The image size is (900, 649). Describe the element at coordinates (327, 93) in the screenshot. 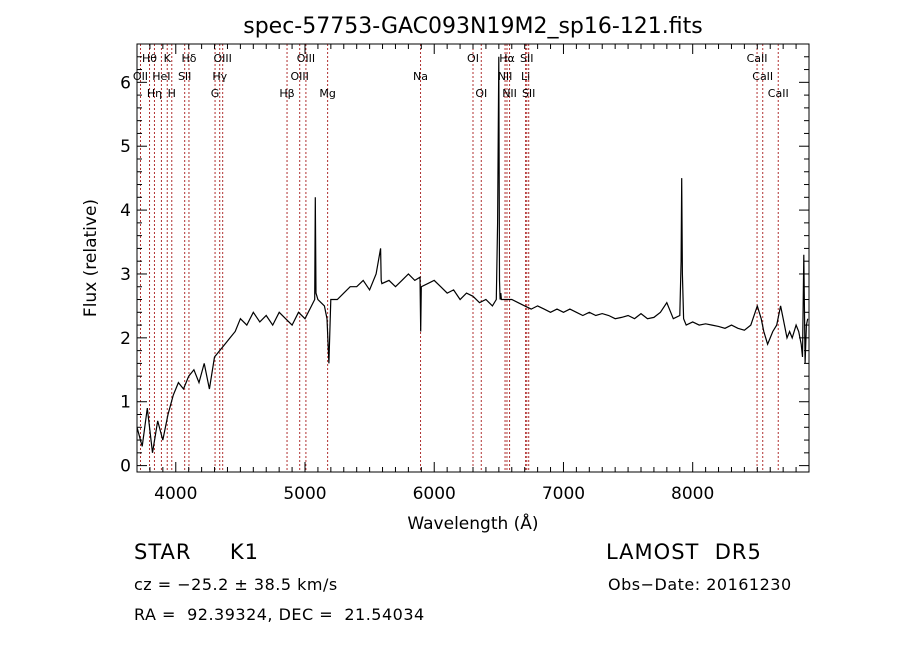

I see `line-label: Mg` at that location.